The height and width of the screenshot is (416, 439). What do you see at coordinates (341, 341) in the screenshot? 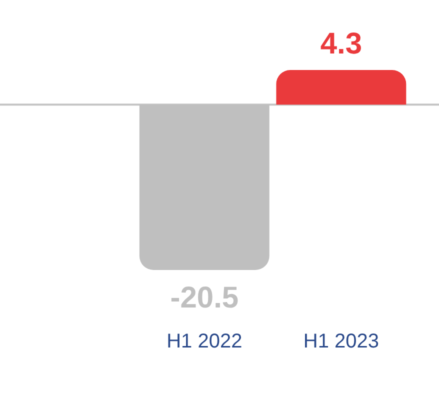
I see `x-tick-label: H1 2023` at bounding box center [341, 341].